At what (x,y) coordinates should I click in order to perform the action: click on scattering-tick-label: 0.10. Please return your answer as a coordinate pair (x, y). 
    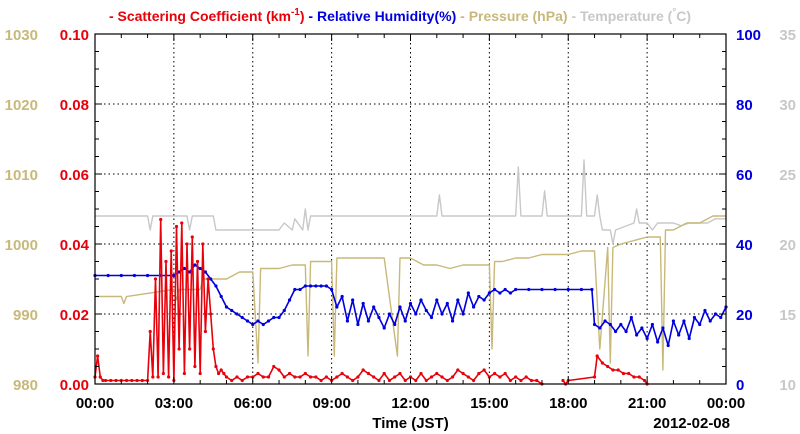
    Looking at the image, I should click on (74, 35).